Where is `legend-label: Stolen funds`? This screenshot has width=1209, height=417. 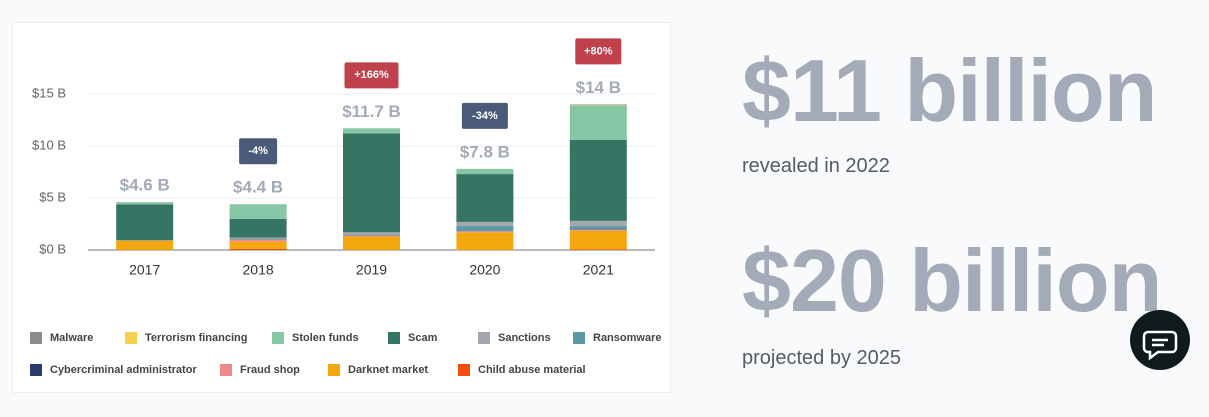 legend-label: Stolen funds is located at coordinates (325, 338).